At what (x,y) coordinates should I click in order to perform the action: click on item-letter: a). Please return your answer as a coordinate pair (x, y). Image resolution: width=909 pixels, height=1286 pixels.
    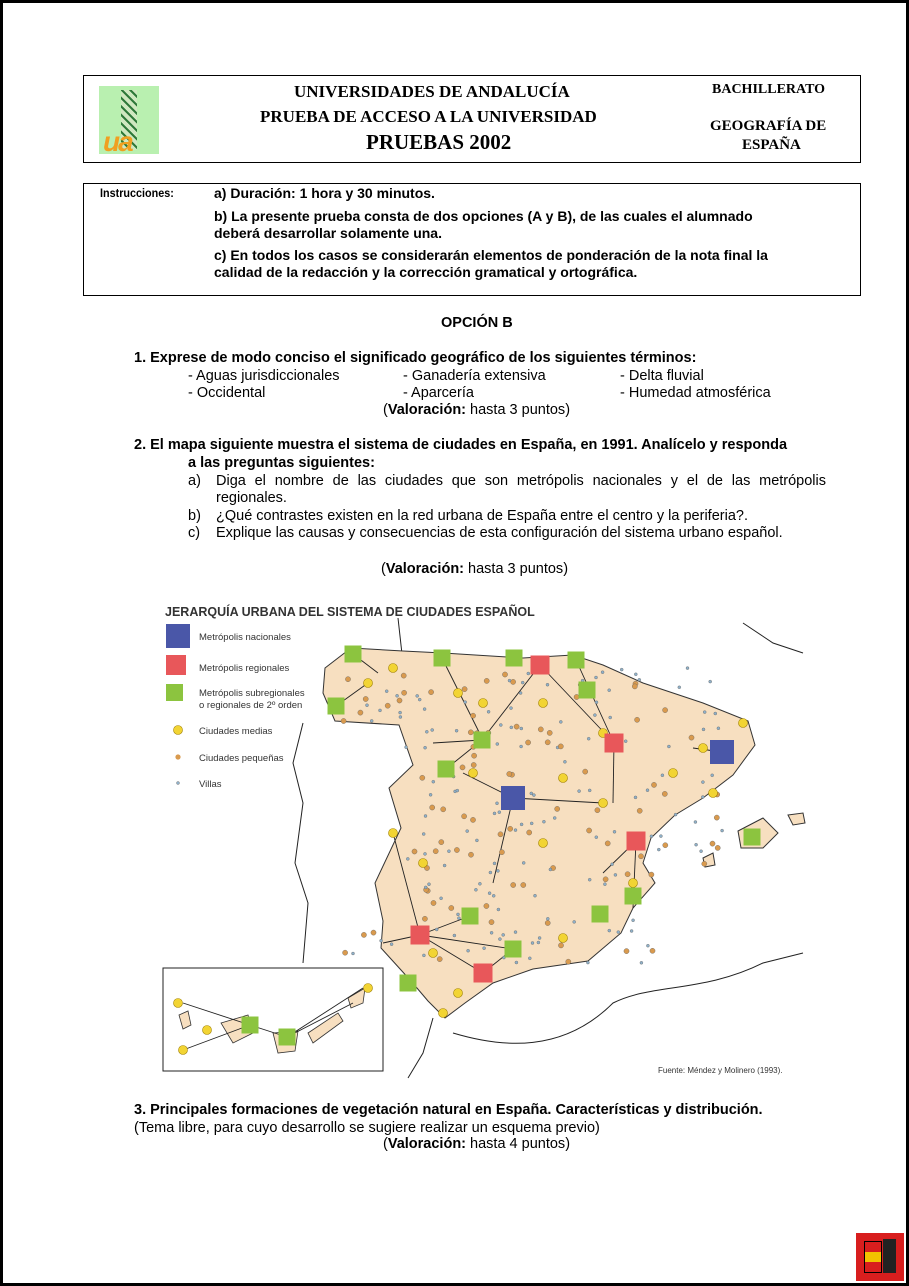
    Looking at the image, I should click on (194, 481).